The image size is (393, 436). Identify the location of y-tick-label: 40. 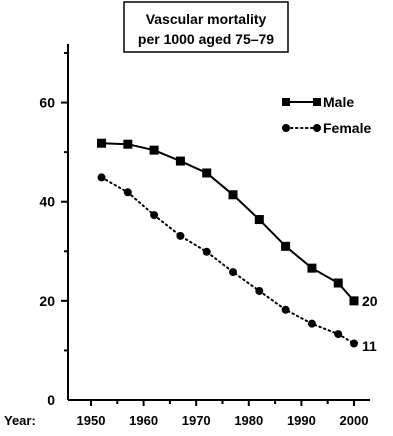
(47, 202).